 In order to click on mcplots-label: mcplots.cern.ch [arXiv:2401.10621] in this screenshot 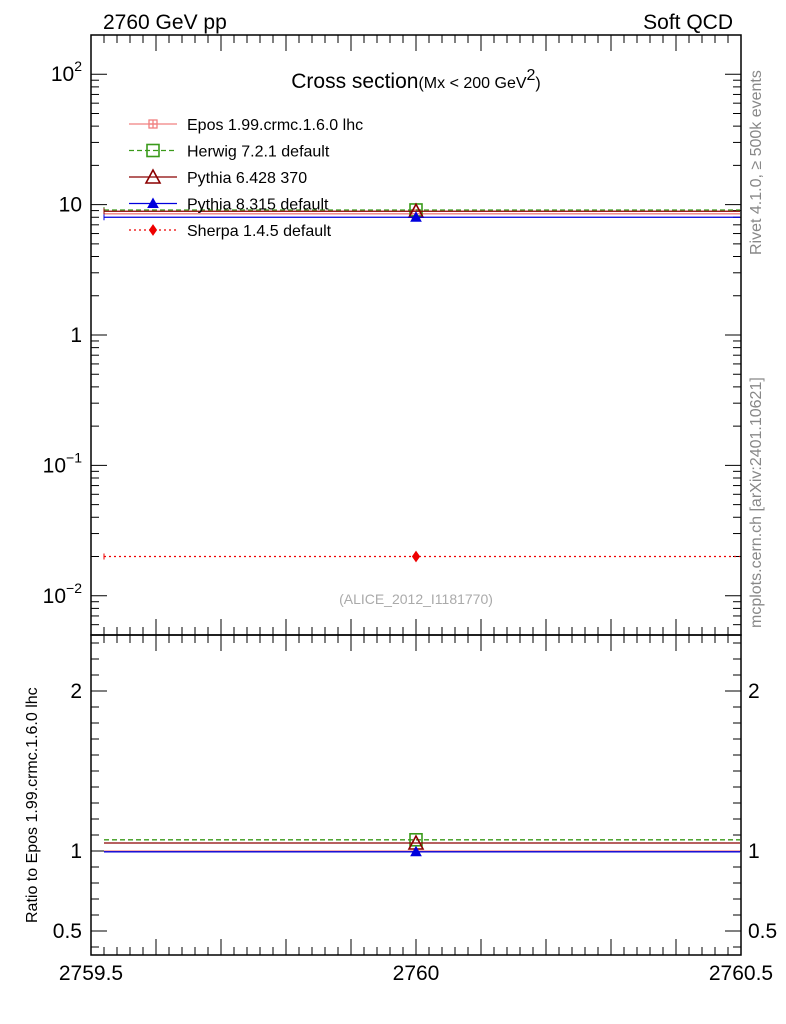, I will do `click(756, 502)`.